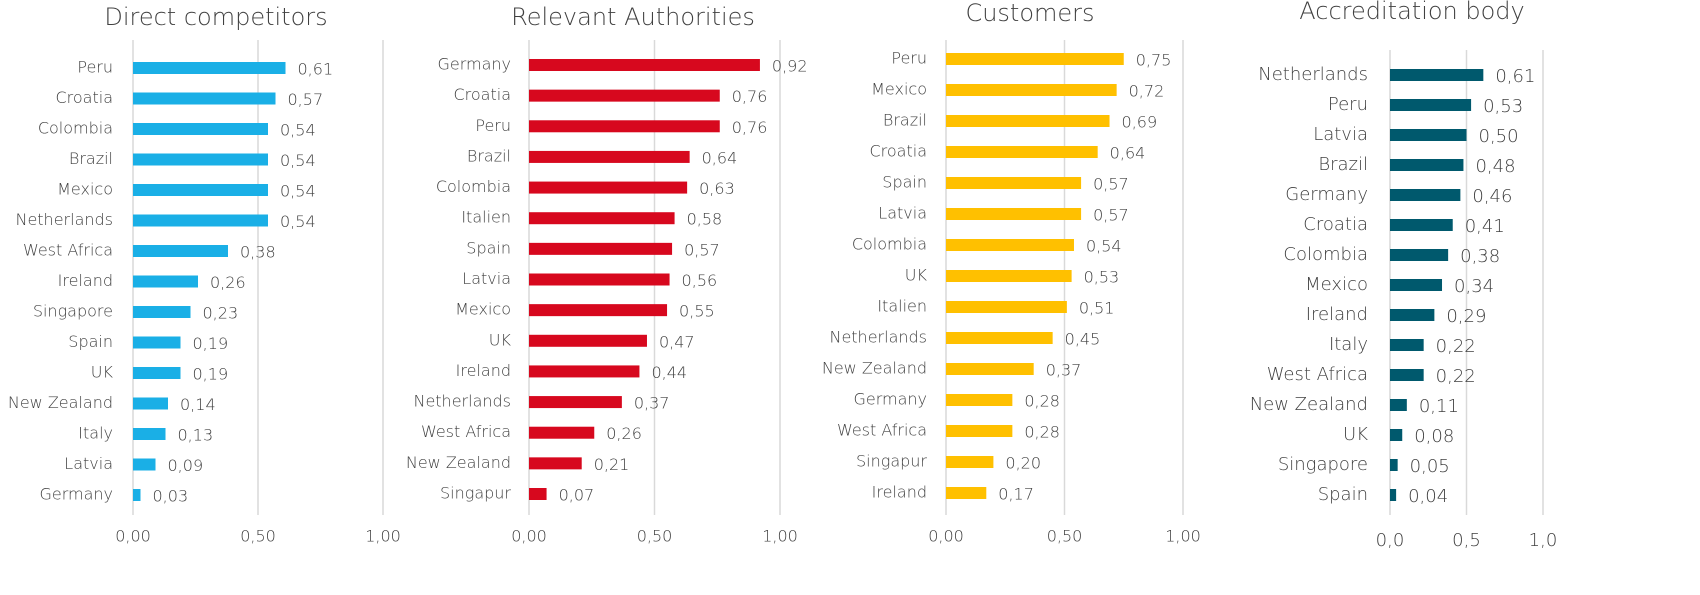 This screenshot has width=1700, height=595. Describe the element at coordinates (1323, 464) in the screenshot. I see `y-tick-label: Singapore` at that location.